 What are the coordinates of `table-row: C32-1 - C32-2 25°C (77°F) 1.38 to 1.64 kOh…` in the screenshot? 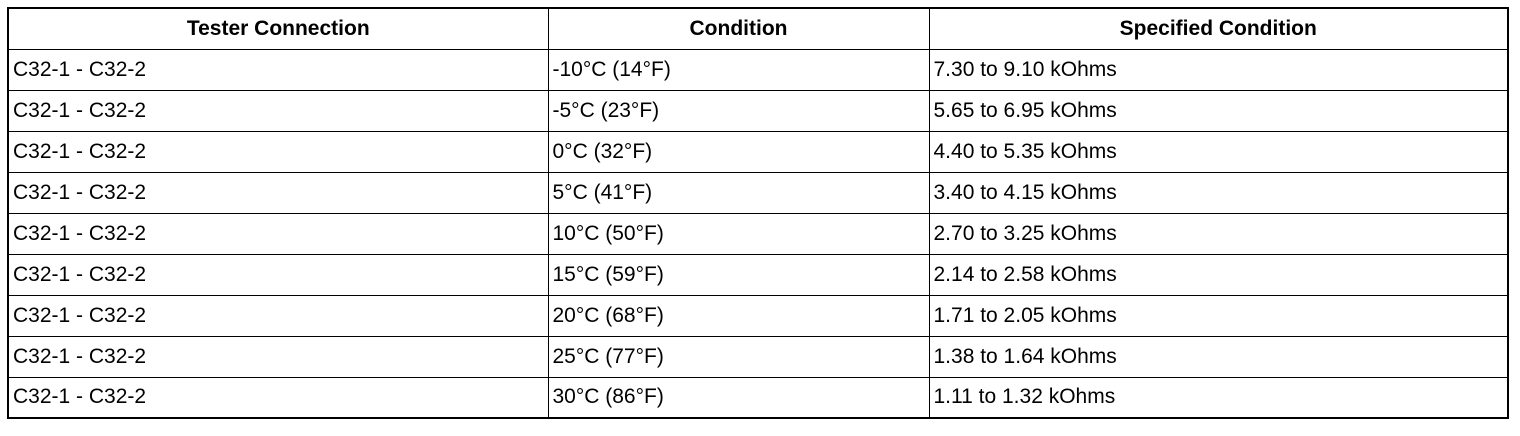 It's located at (758, 356).